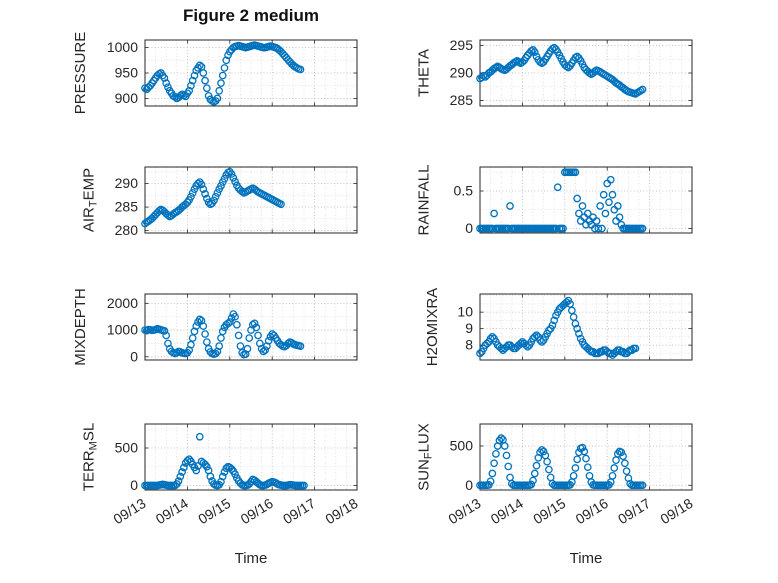 This screenshot has width=778, height=583. Describe the element at coordinates (129, 511) in the screenshot. I see `x-tick-label: 09/13` at that location.